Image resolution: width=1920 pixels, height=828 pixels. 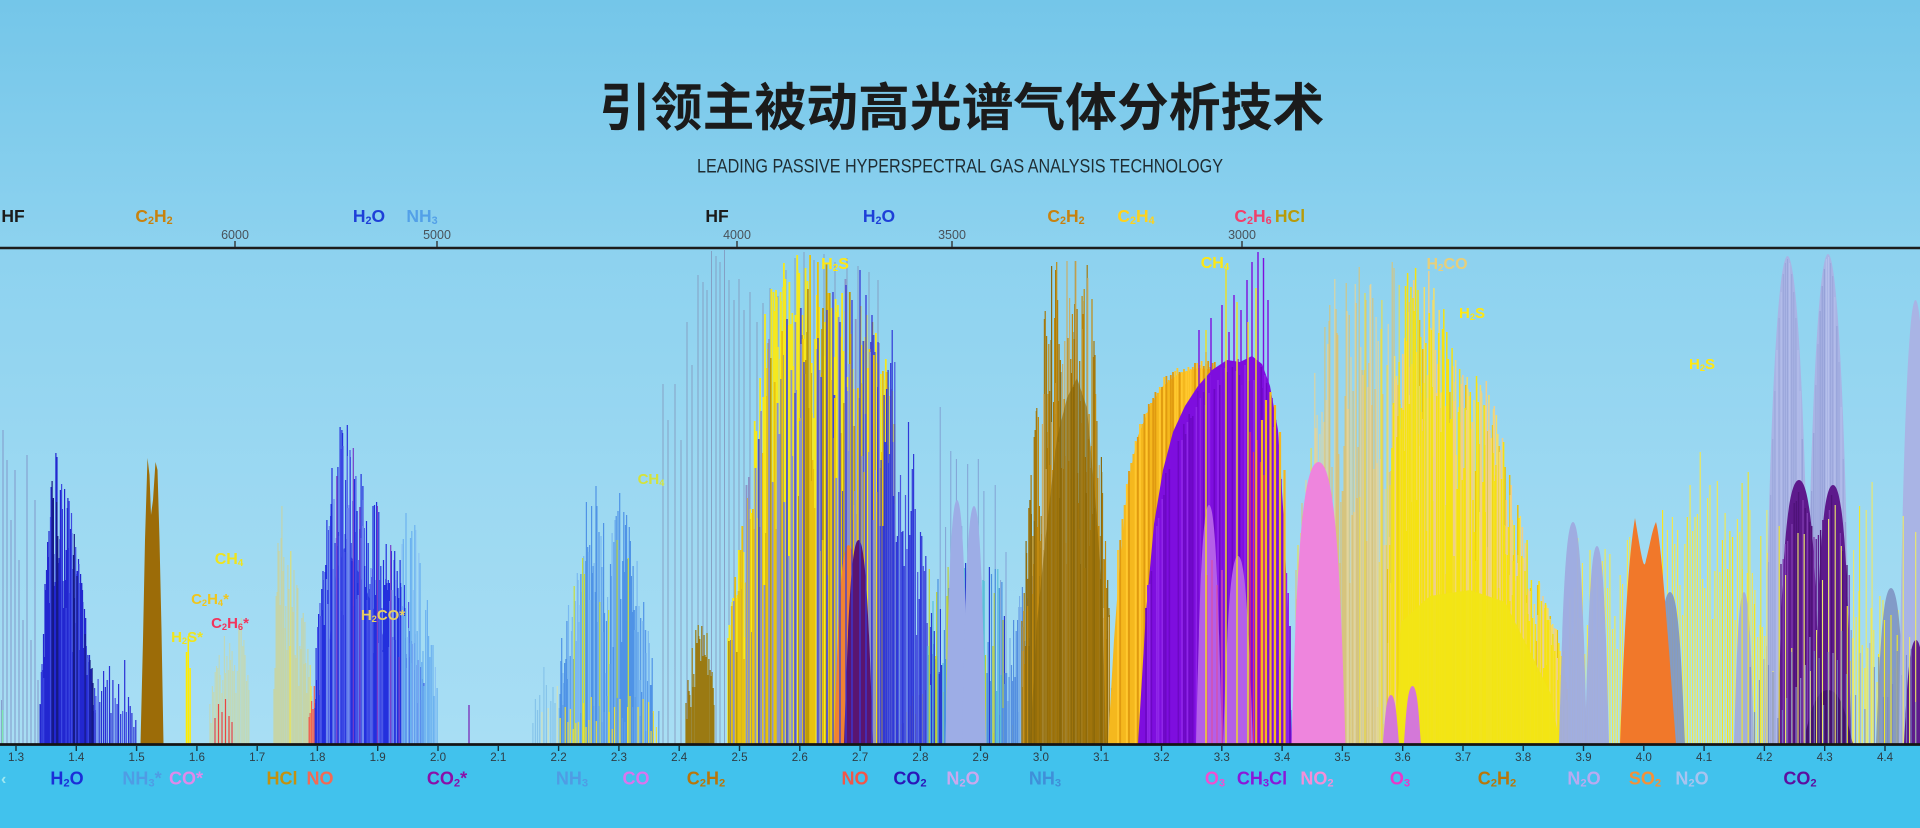 What do you see at coordinates (1463, 757) in the screenshot?
I see `svg-text: 3.7` at bounding box center [1463, 757].